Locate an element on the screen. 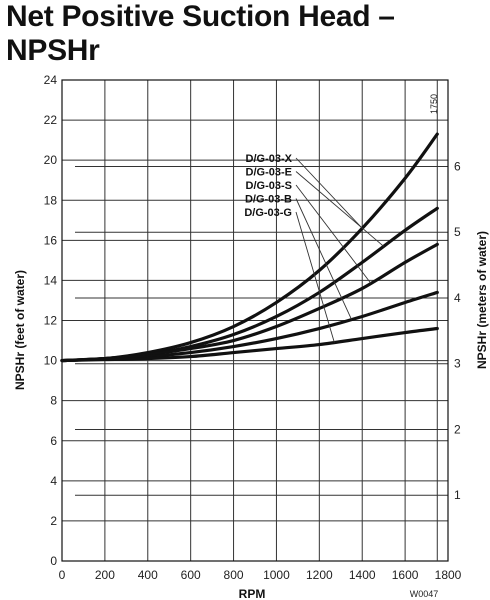 This screenshot has width=490, height=600. chart-title: Net Positive Suction Head – NPSHr is located at coordinates (200, 34).